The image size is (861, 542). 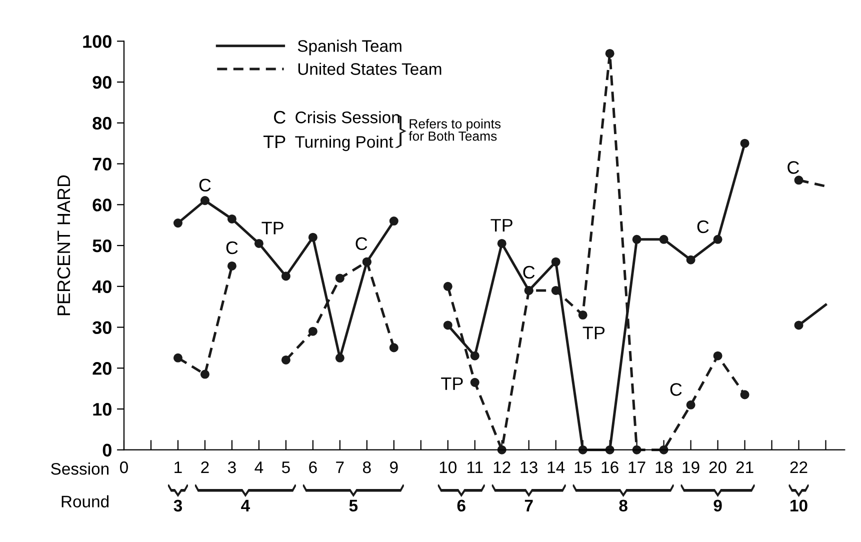 I want to click on x-tick-label: 22, so click(x=799, y=467).